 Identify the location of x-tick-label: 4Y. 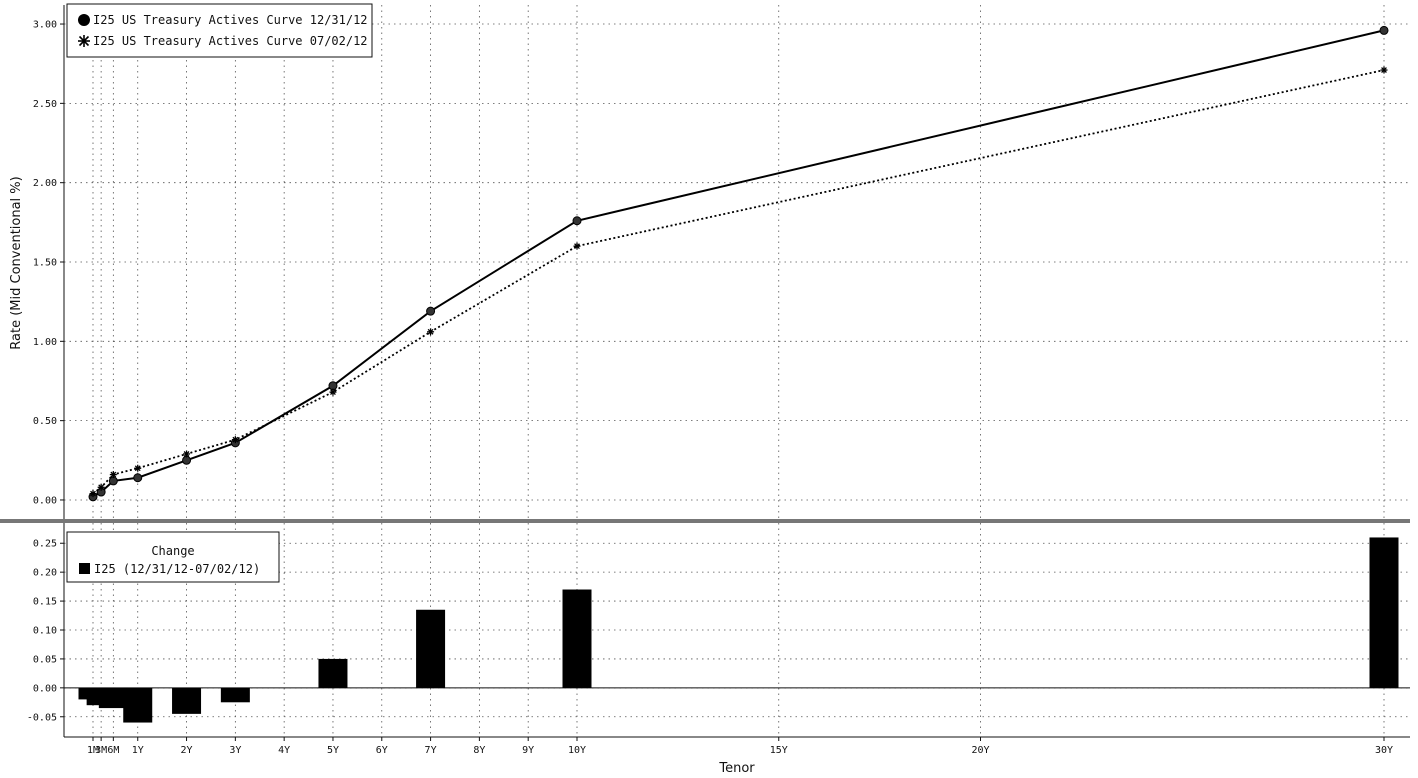
(284, 750).